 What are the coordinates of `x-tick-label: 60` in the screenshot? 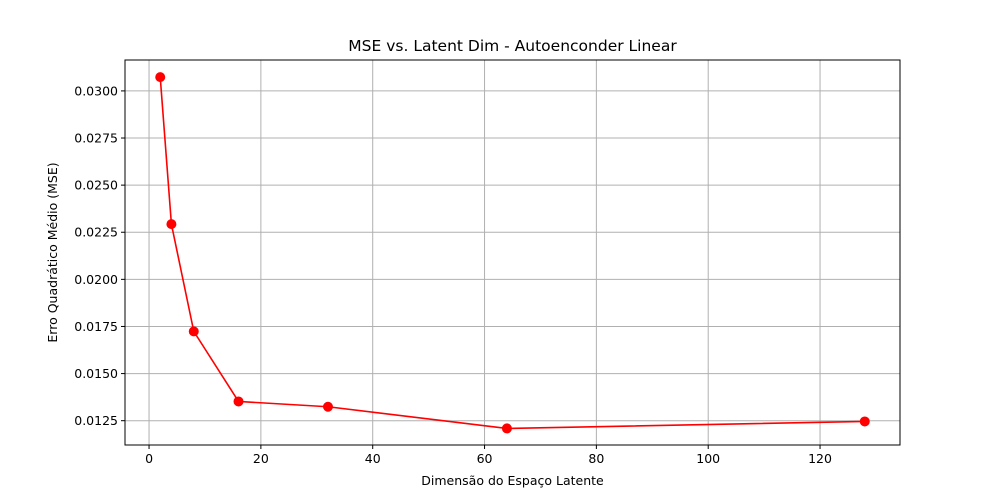 It's located at (485, 458).